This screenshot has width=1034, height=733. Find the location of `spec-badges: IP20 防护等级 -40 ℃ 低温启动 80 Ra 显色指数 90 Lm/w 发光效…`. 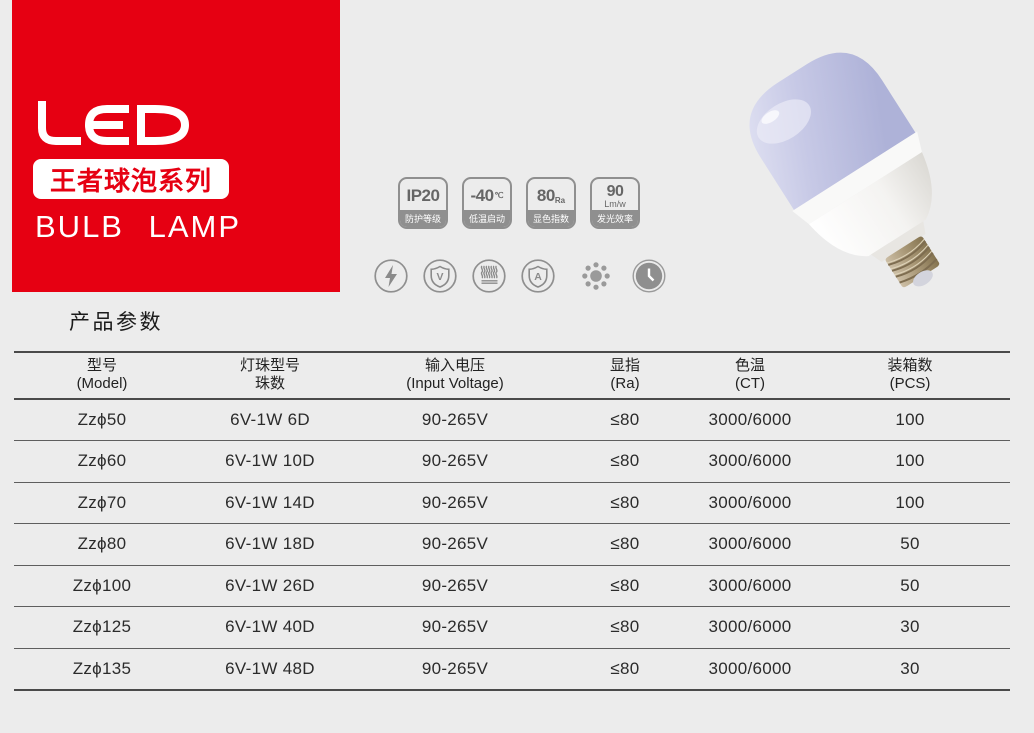

spec-badges: IP20 防护等级 -40 ℃ 低温启动 80 Ra 显色指数 90 Lm/w 发光效… is located at coordinates (519, 203).